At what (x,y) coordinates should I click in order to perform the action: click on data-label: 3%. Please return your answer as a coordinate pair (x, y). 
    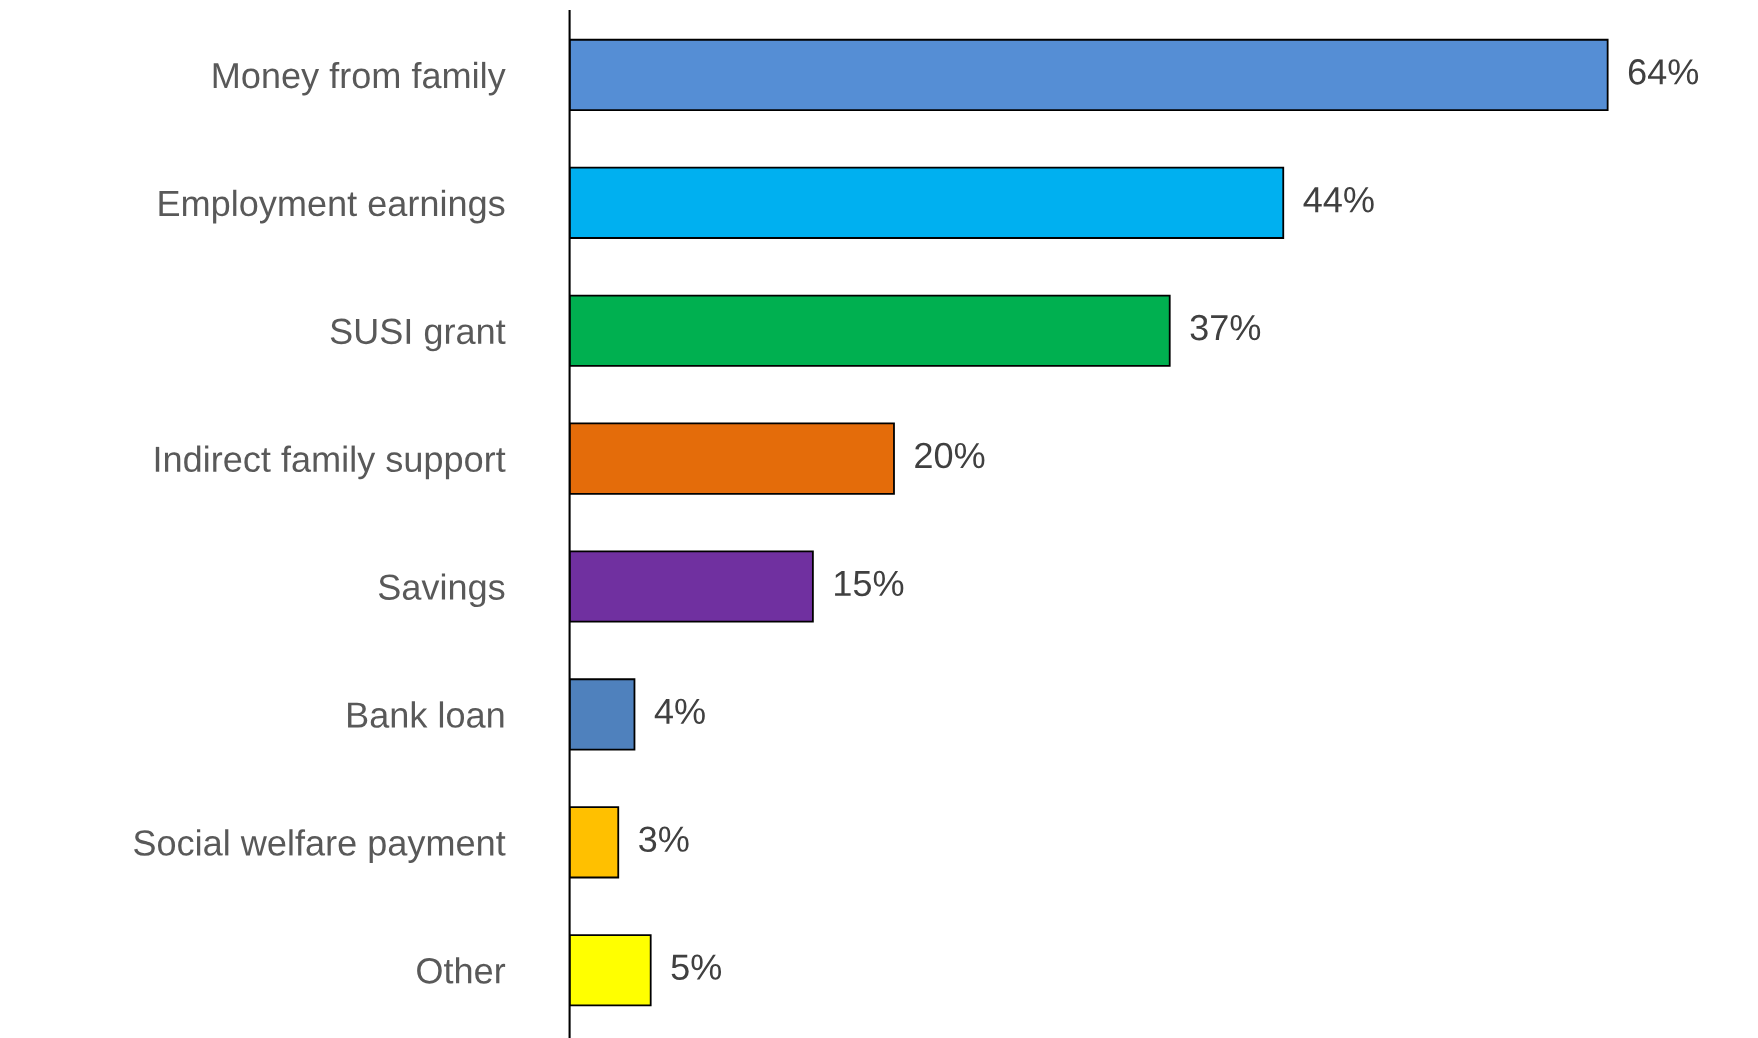
    Looking at the image, I should click on (664, 839).